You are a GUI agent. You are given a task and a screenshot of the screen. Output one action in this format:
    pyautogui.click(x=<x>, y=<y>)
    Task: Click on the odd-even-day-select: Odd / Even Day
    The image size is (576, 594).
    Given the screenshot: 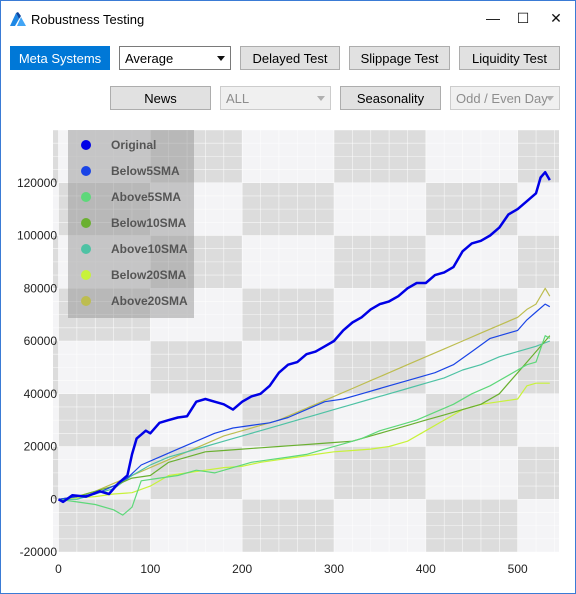 What is the action you would take?
    pyautogui.click(x=505, y=98)
    